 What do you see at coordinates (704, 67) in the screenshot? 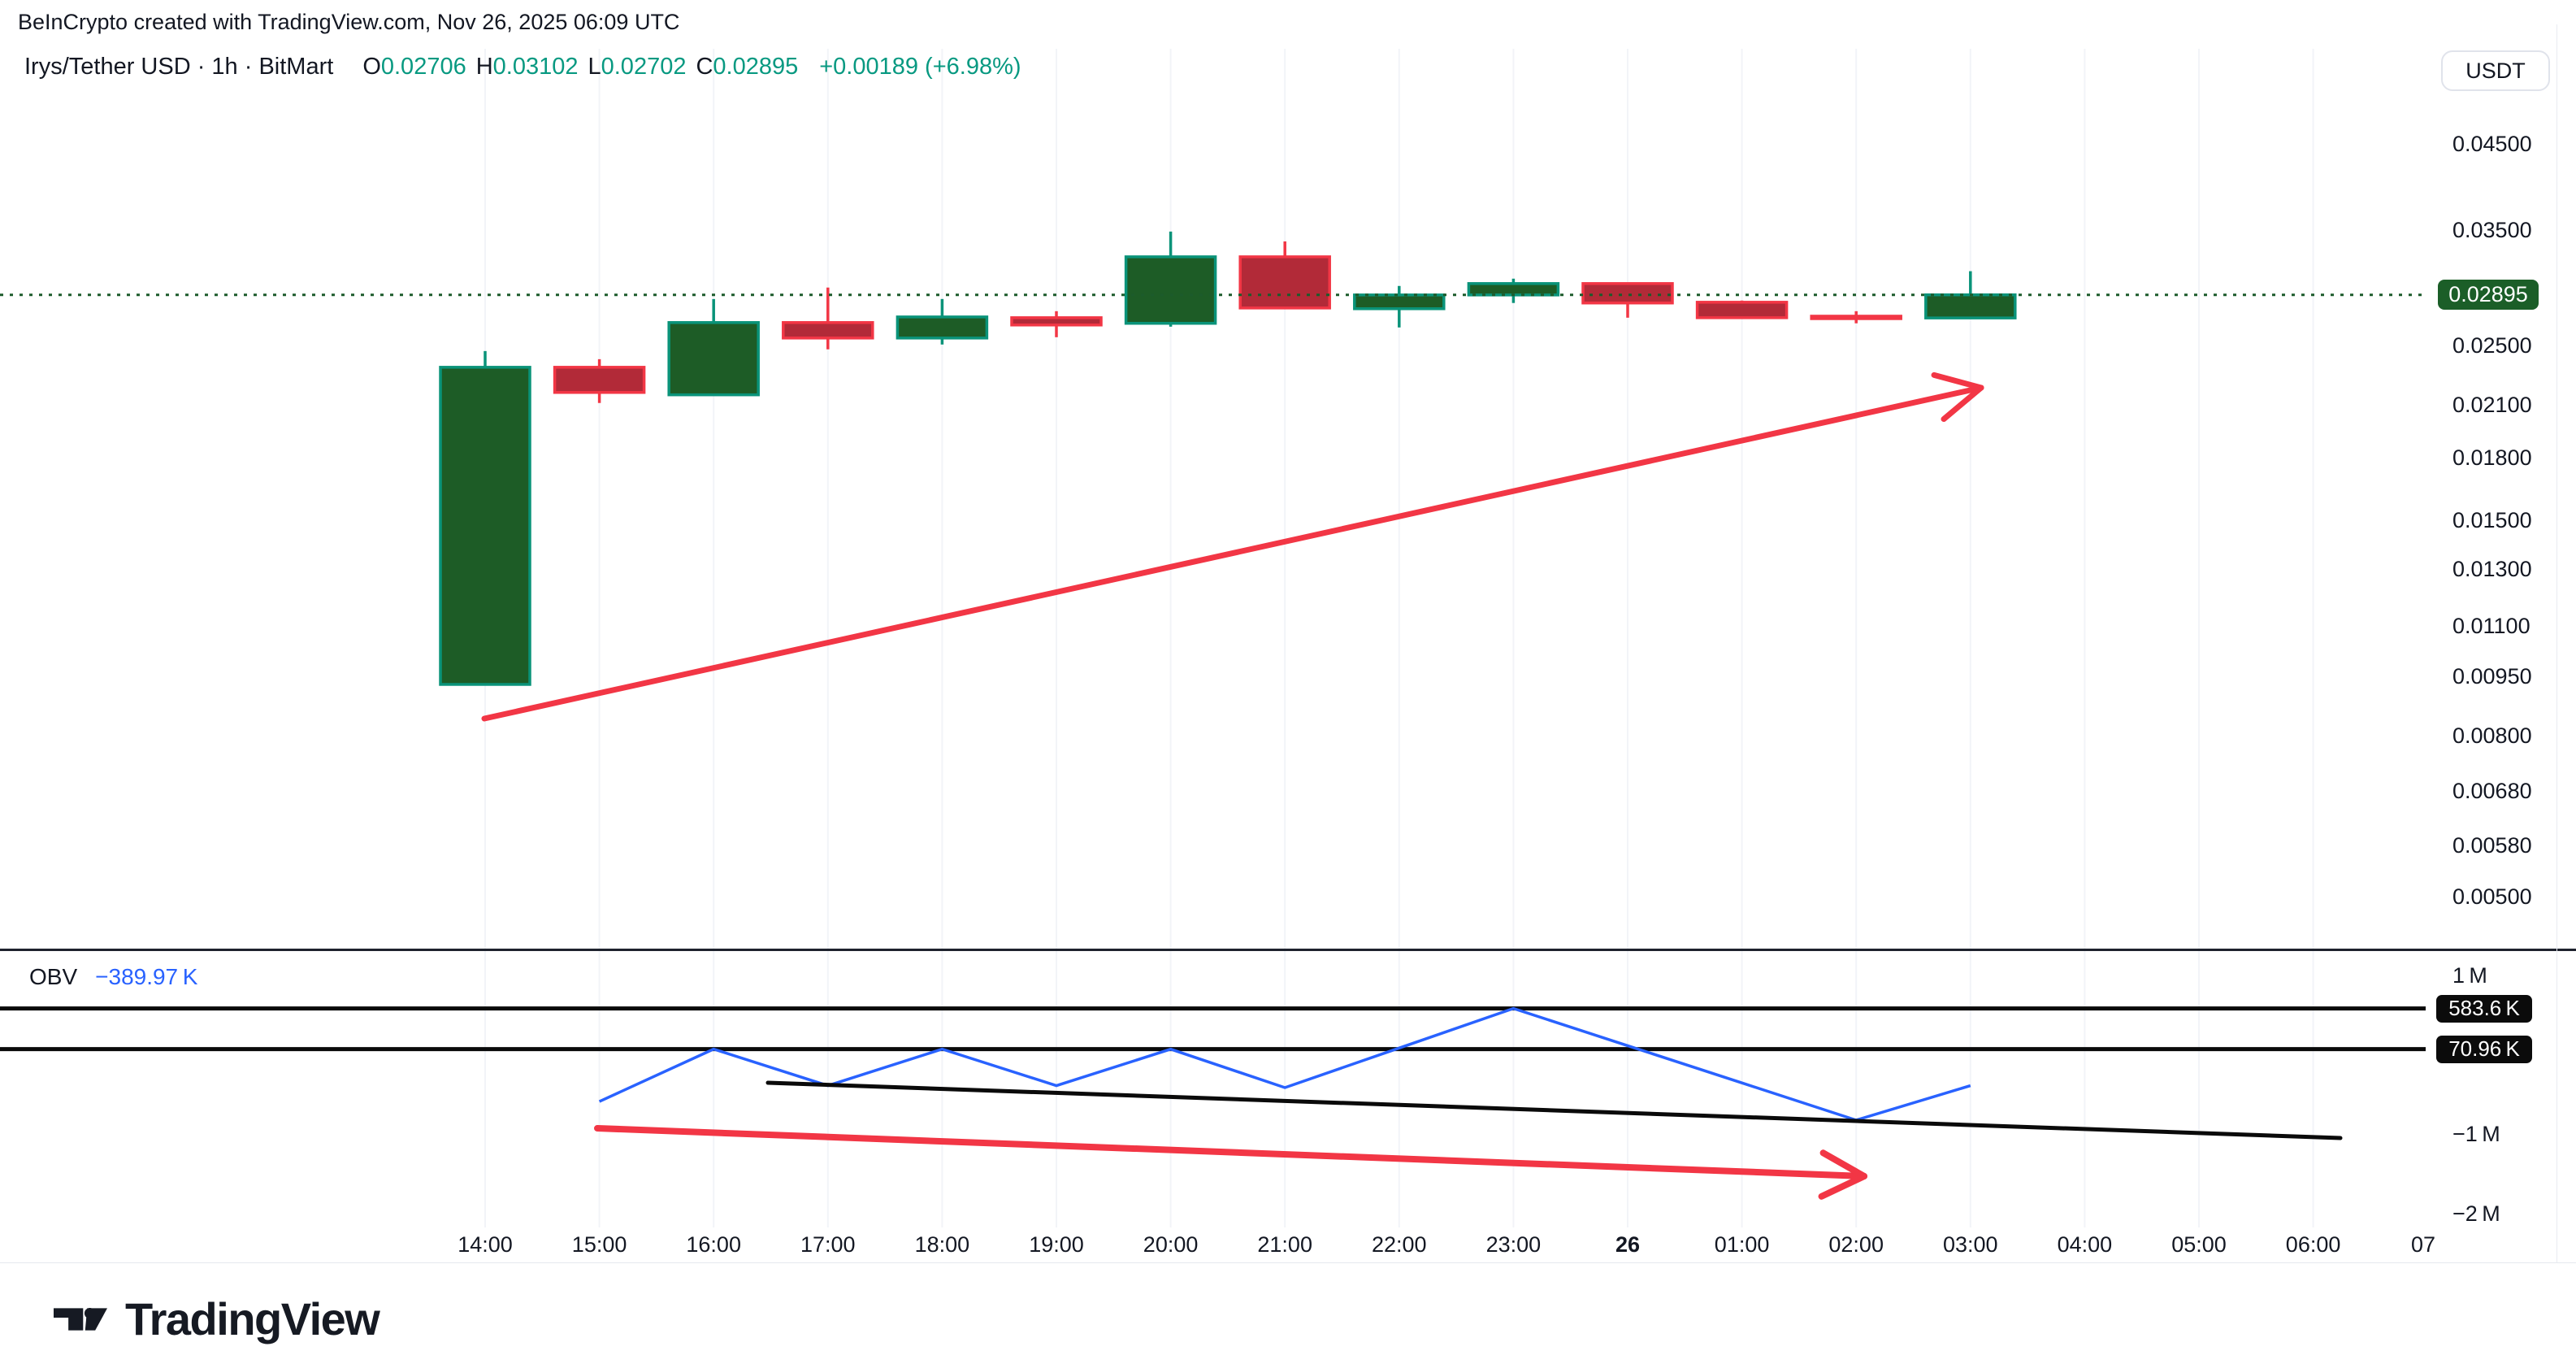
I see `ohlc-letter: C` at bounding box center [704, 67].